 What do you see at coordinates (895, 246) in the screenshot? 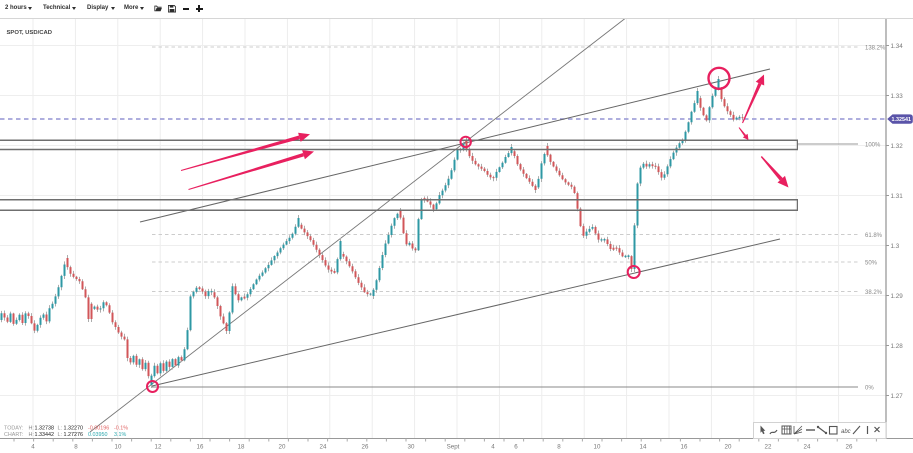
I see `svg-text: 1.3` at bounding box center [895, 246].